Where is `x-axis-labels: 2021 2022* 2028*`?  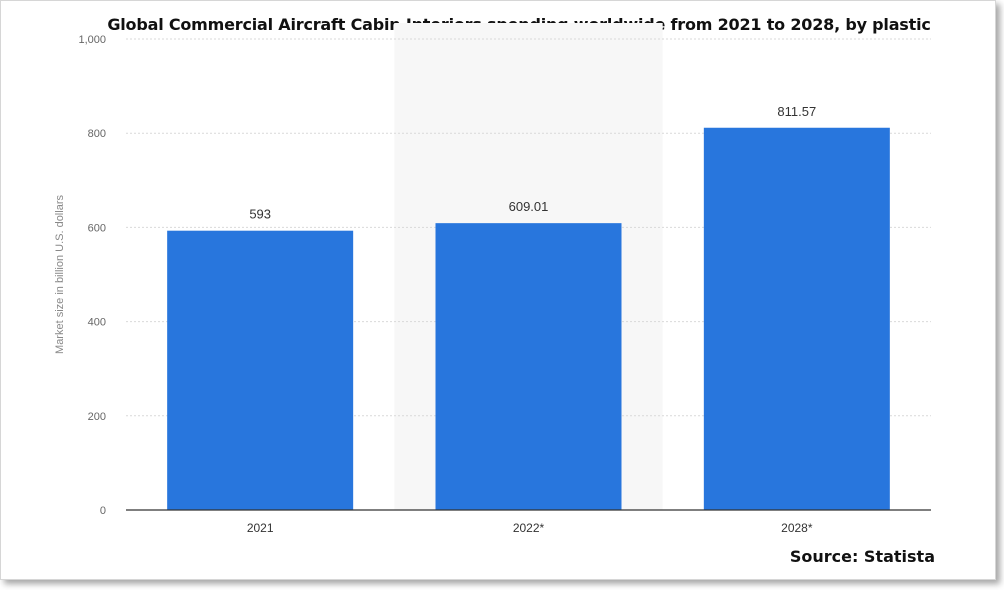 x-axis-labels: 2021 2022* 2028* is located at coordinates (530, 528).